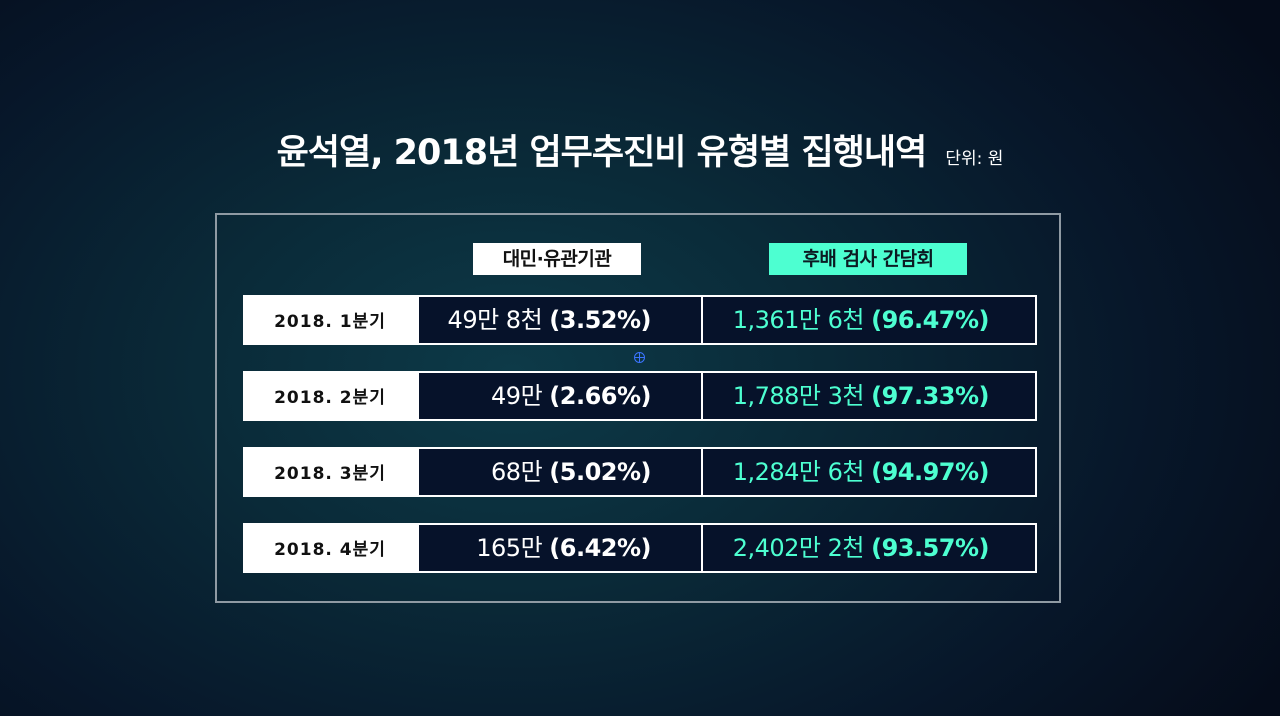 Image resolution: width=1280 pixels, height=716 pixels. I want to click on amount-civic-q4: 165만, so click(509, 548).